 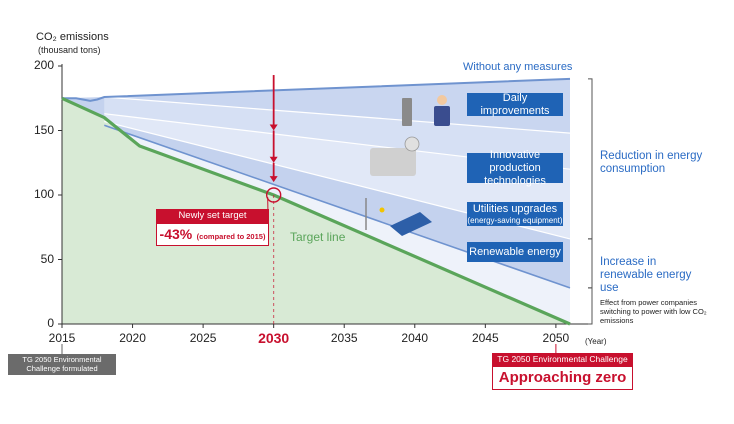 I want to click on band-innovative-tech, so click(x=337, y=133).